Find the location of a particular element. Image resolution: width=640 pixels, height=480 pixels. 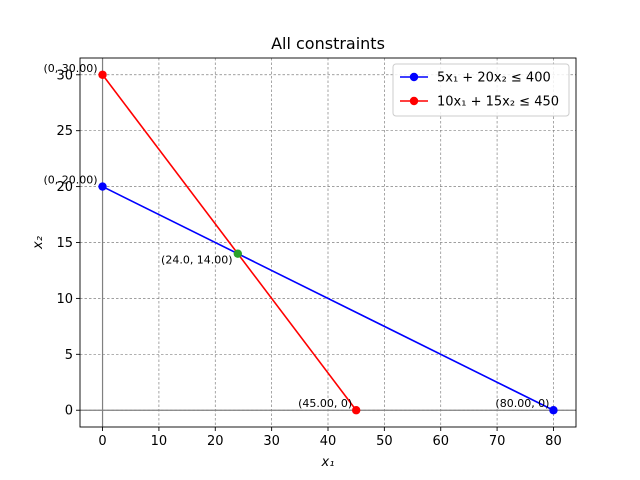

legend-entry: 10x₁ + 15x₂ ≤ 450 is located at coordinates (498, 102).